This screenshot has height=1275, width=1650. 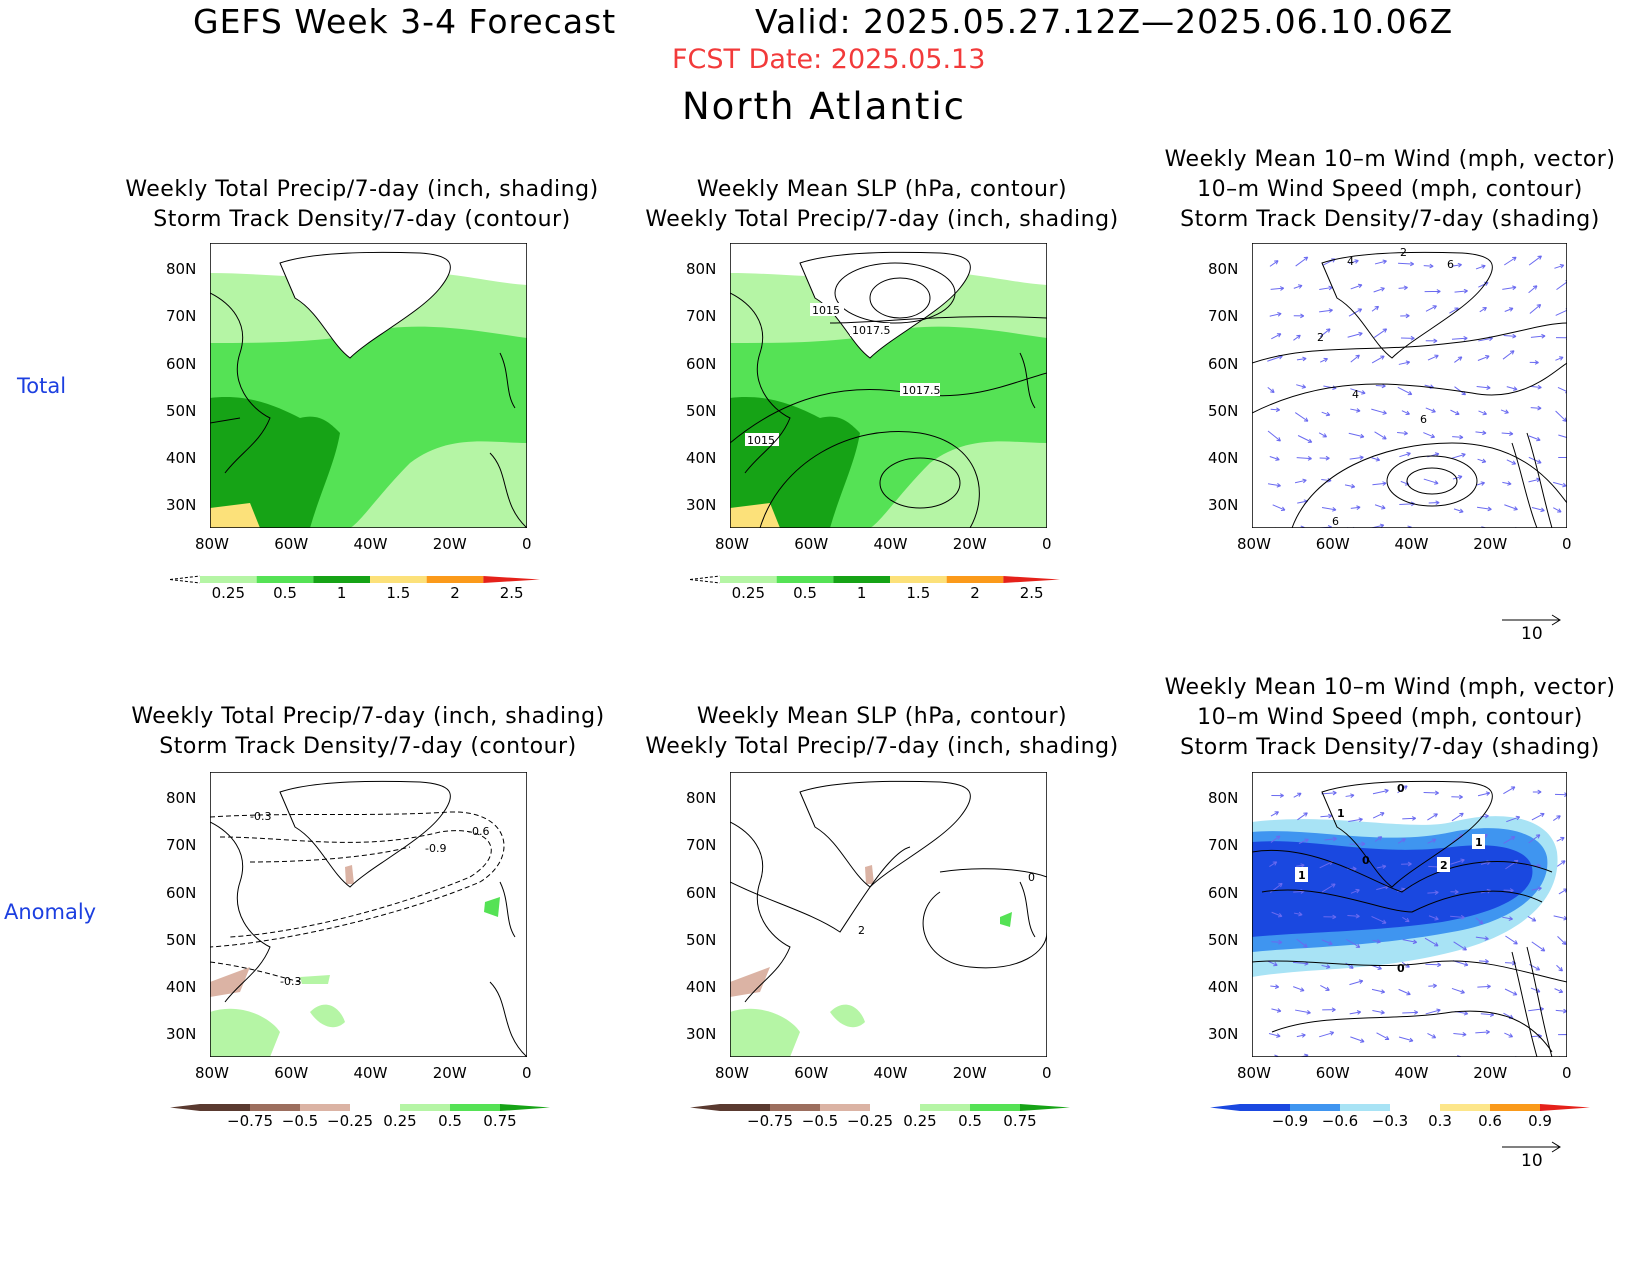 I want to click on coastlines, so click(x=368, y=410).